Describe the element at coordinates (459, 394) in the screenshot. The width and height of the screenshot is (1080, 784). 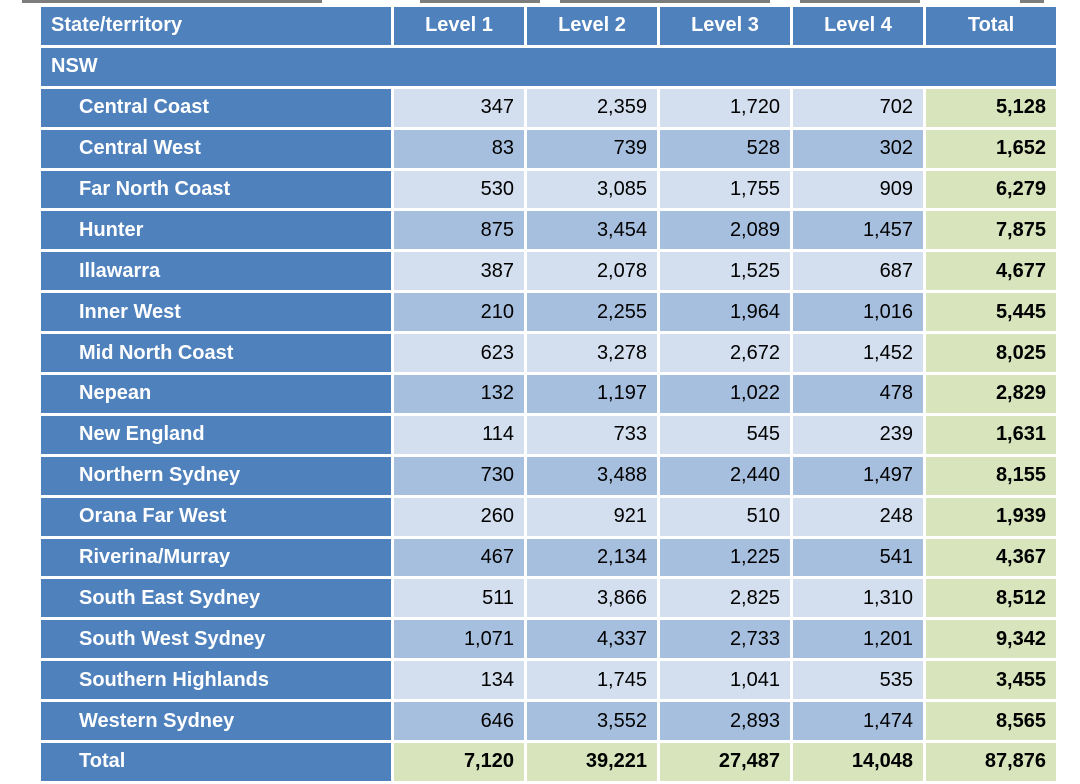
I see `level-1-cell: 132` at that location.